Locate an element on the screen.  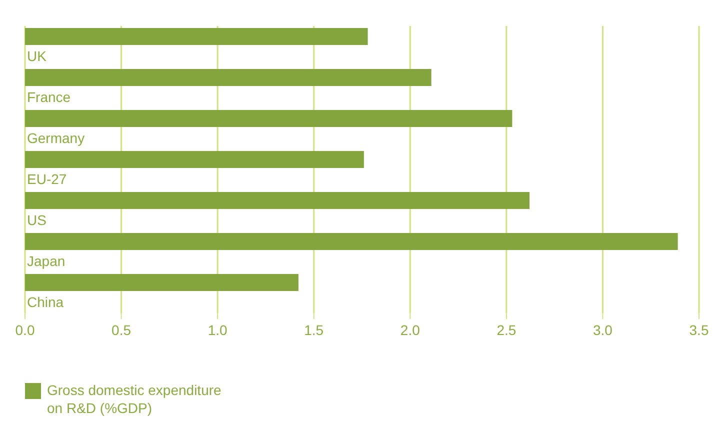
y-tick-label: China is located at coordinates (45, 302).